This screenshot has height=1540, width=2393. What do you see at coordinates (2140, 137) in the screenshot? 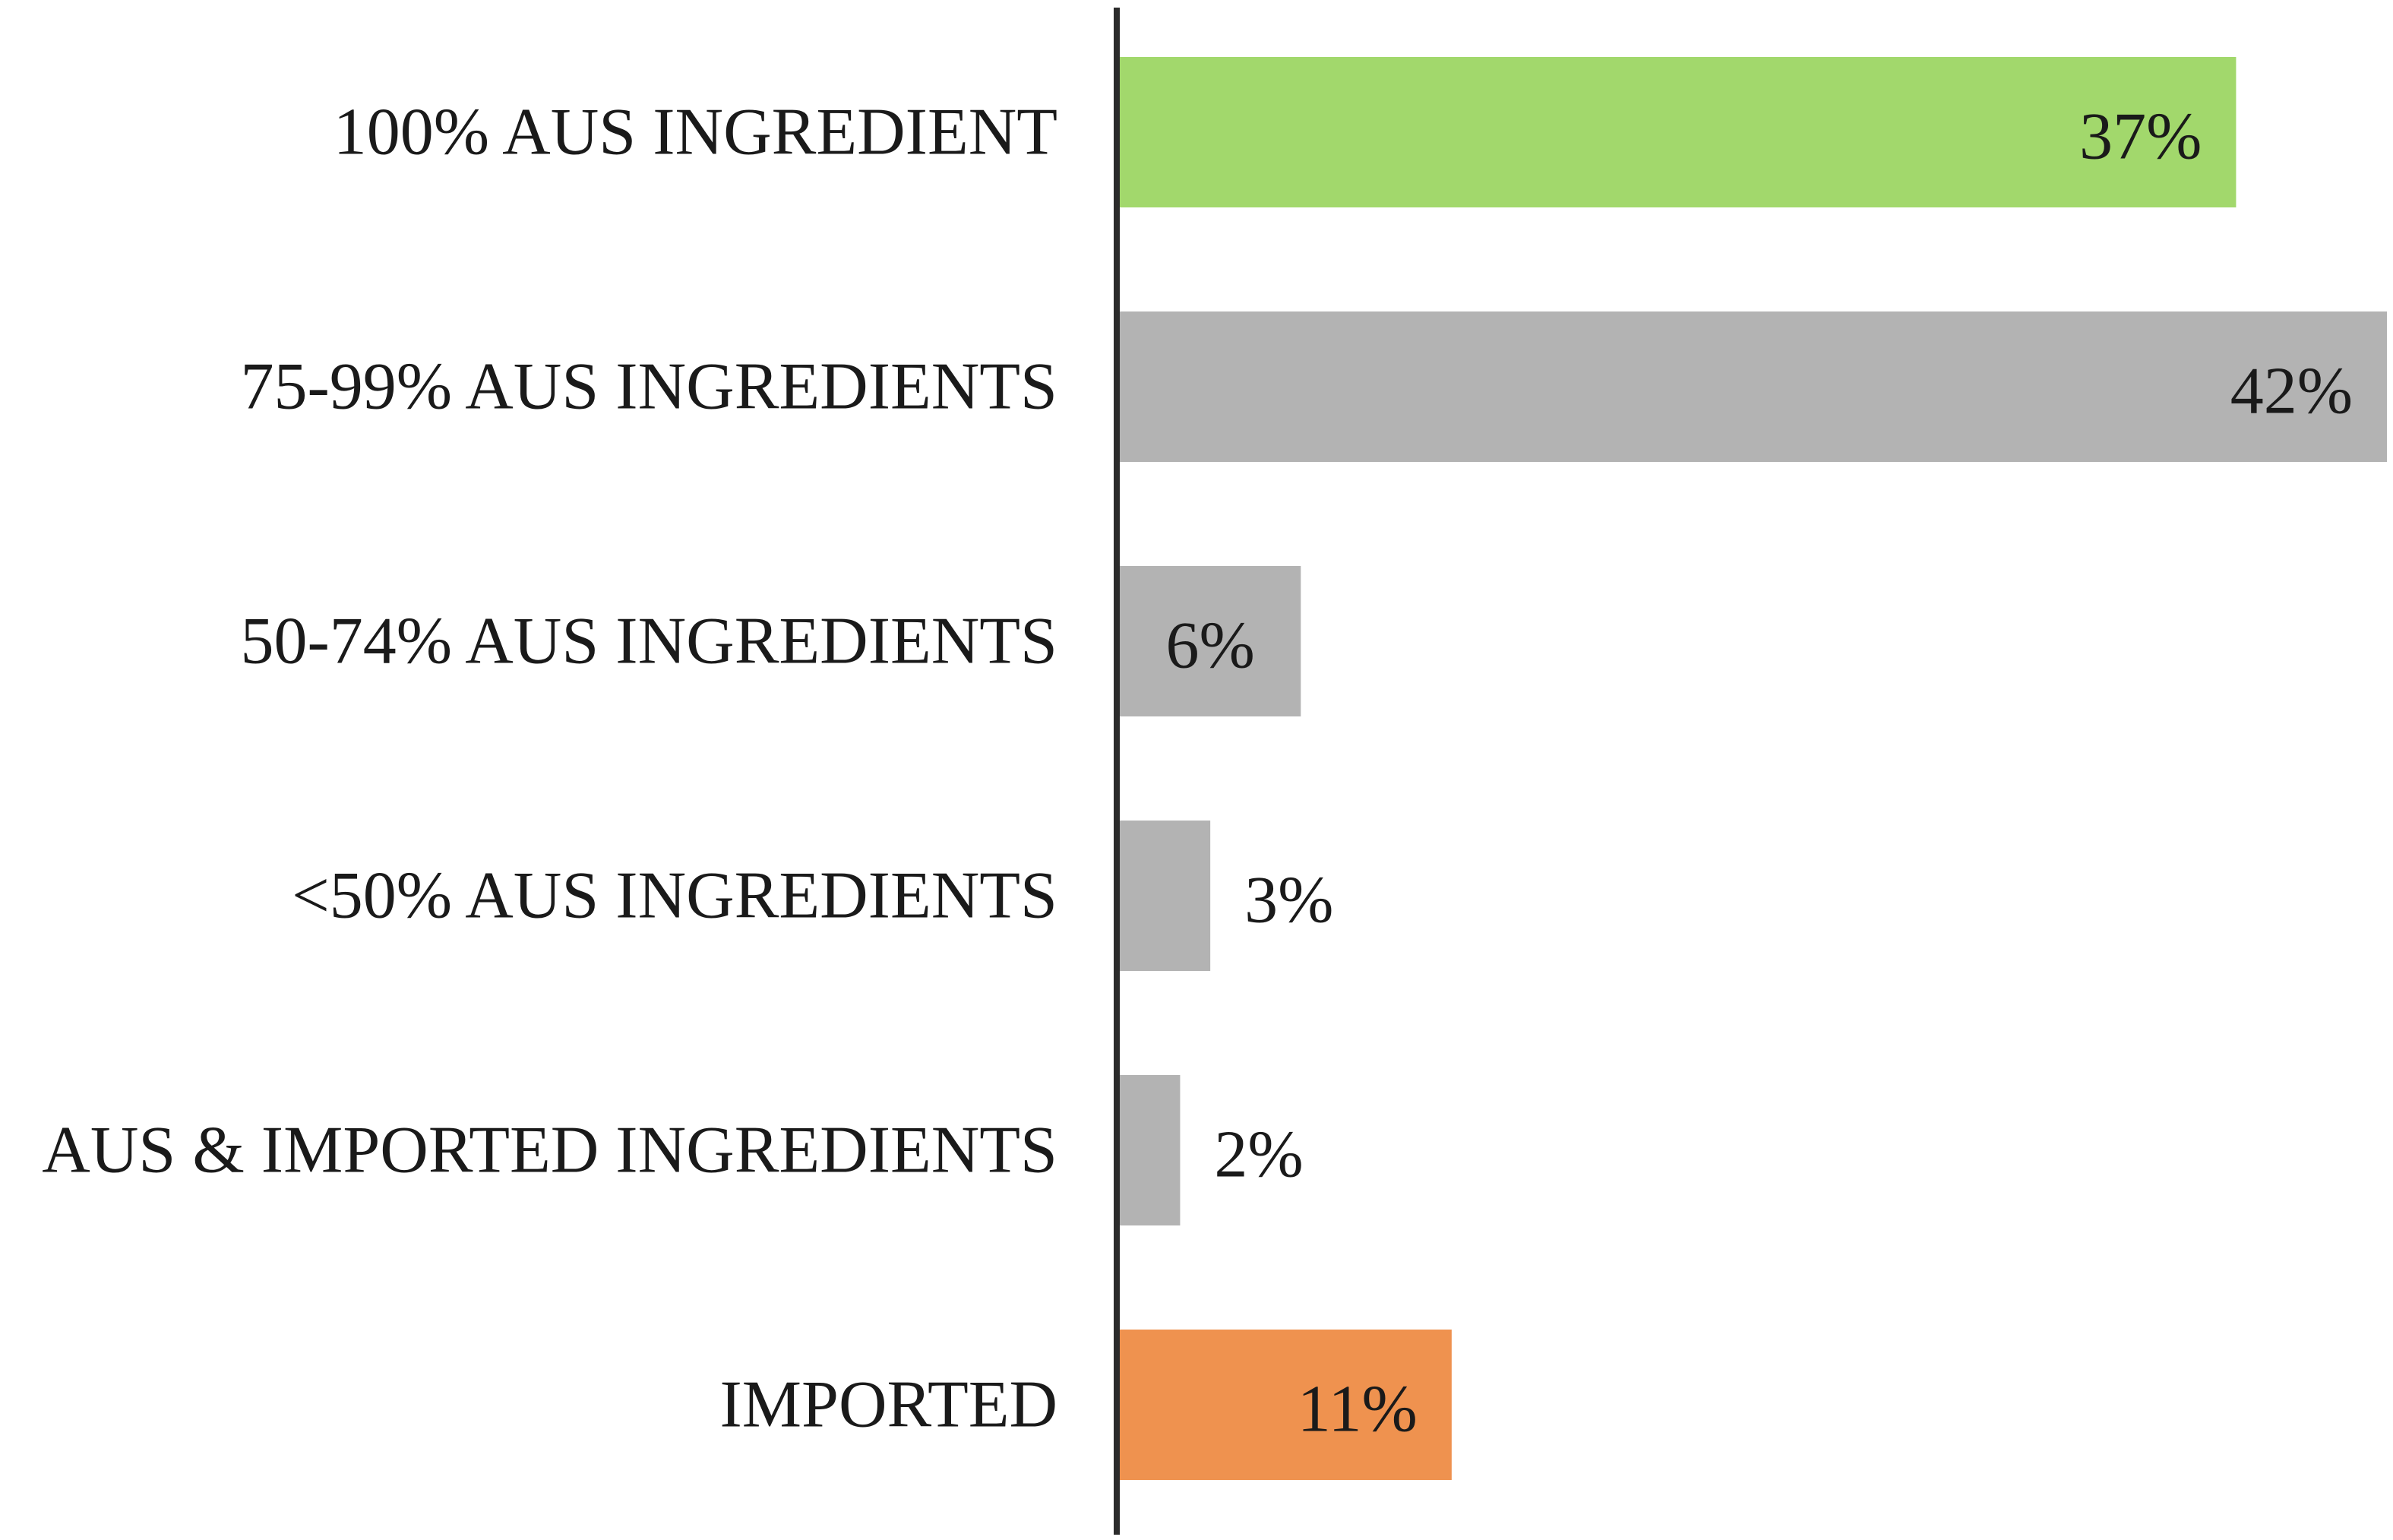
I see `data-label: 37%` at bounding box center [2140, 137].